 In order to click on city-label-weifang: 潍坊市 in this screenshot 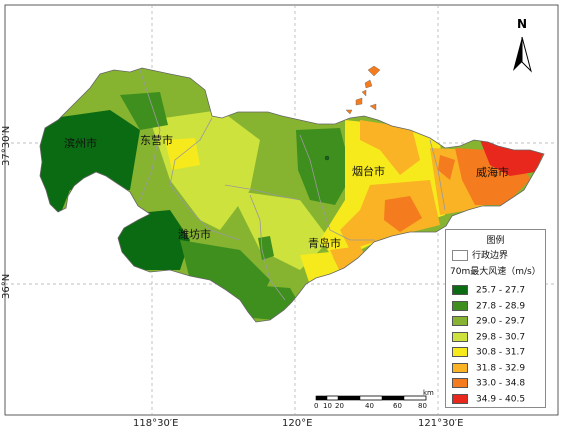, I will do `click(194, 234)`.